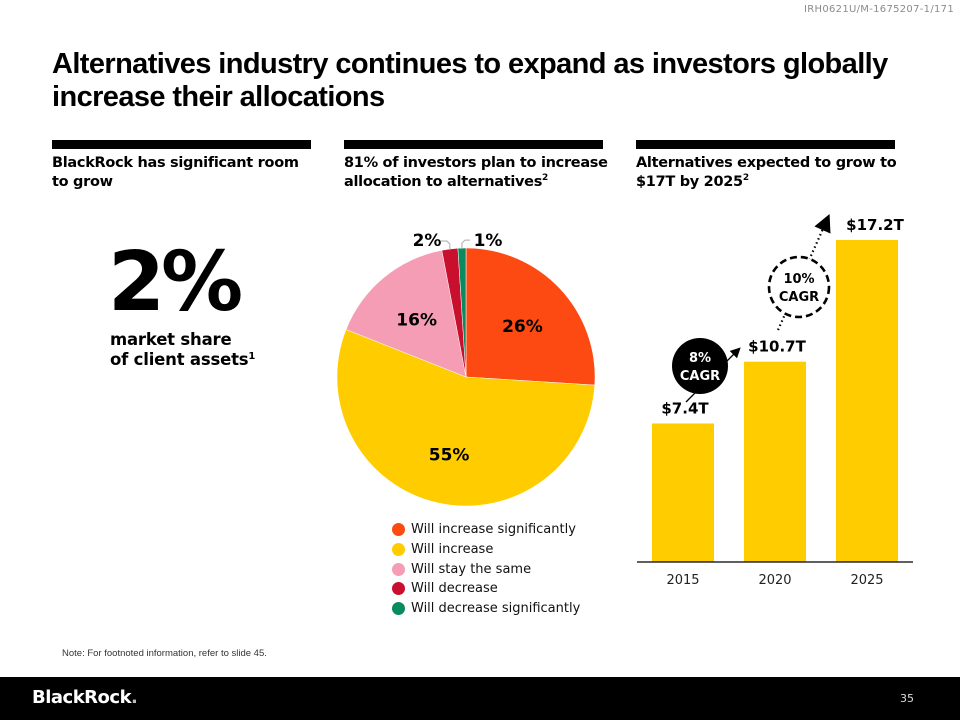 Image resolution: width=960 pixels, height=720 pixels. What do you see at coordinates (683, 492) in the screenshot?
I see `bar-2015` at bounding box center [683, 492].